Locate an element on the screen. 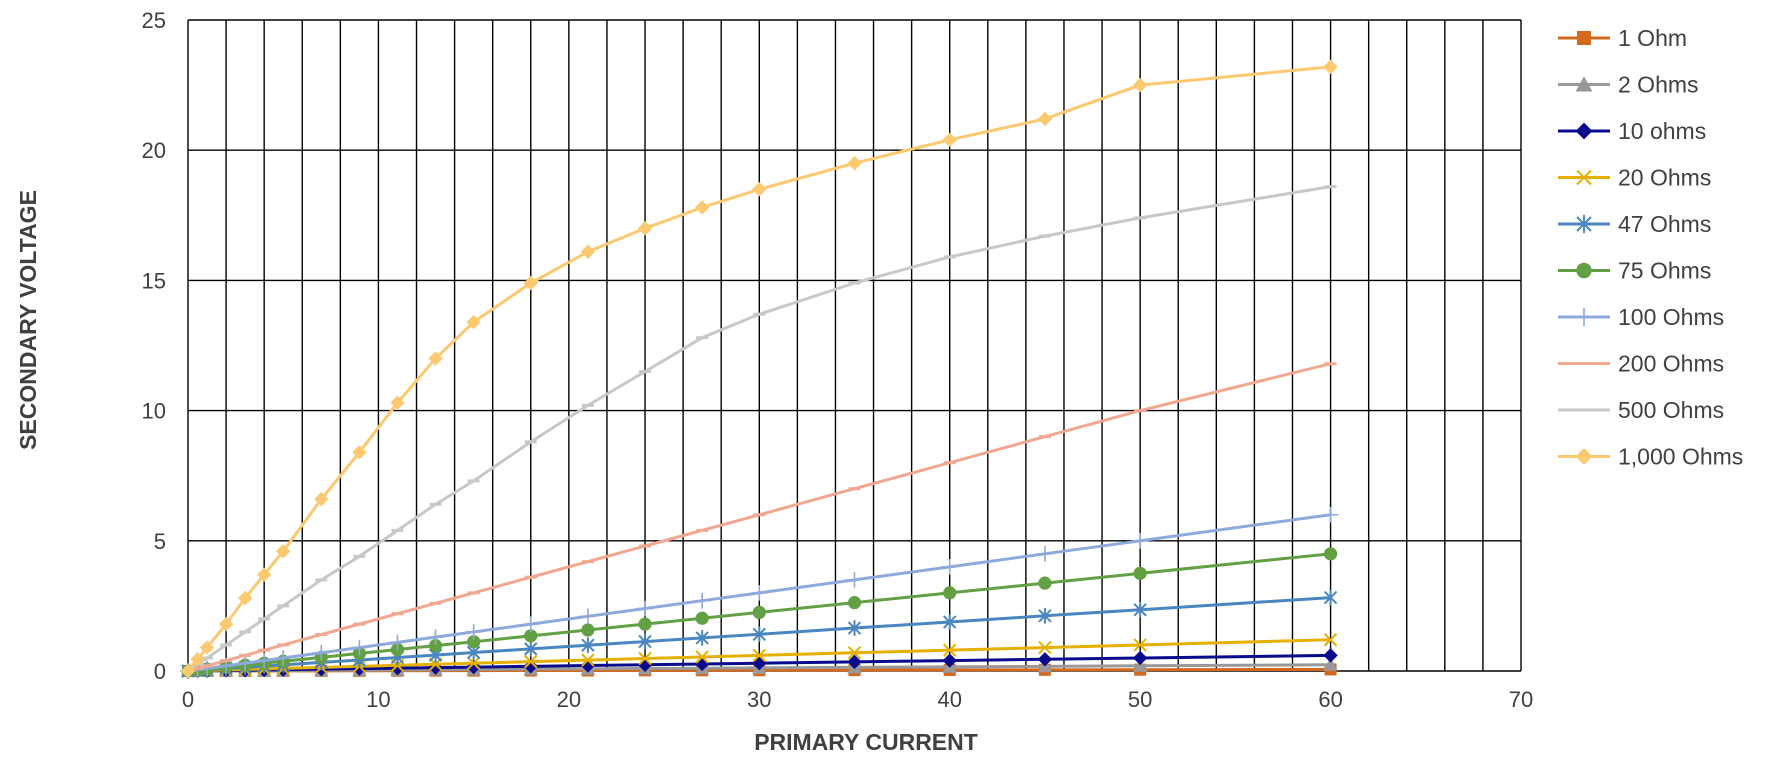 The height and width of the screenshot is (762, 1778). x-axis-title: PRIMARY CURRENT is located at coordinates (866, 742).